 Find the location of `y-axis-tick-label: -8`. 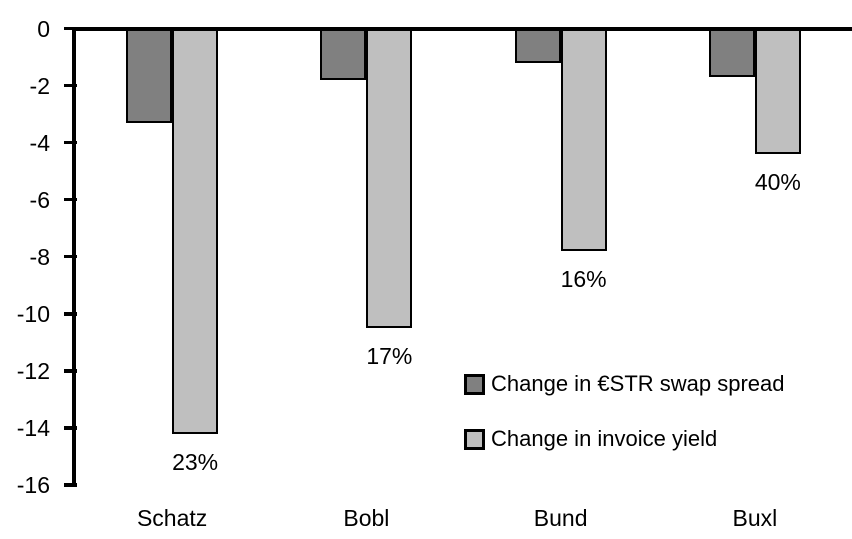

y-axis-tick-label: -8 is located at coordinates (39, 256).